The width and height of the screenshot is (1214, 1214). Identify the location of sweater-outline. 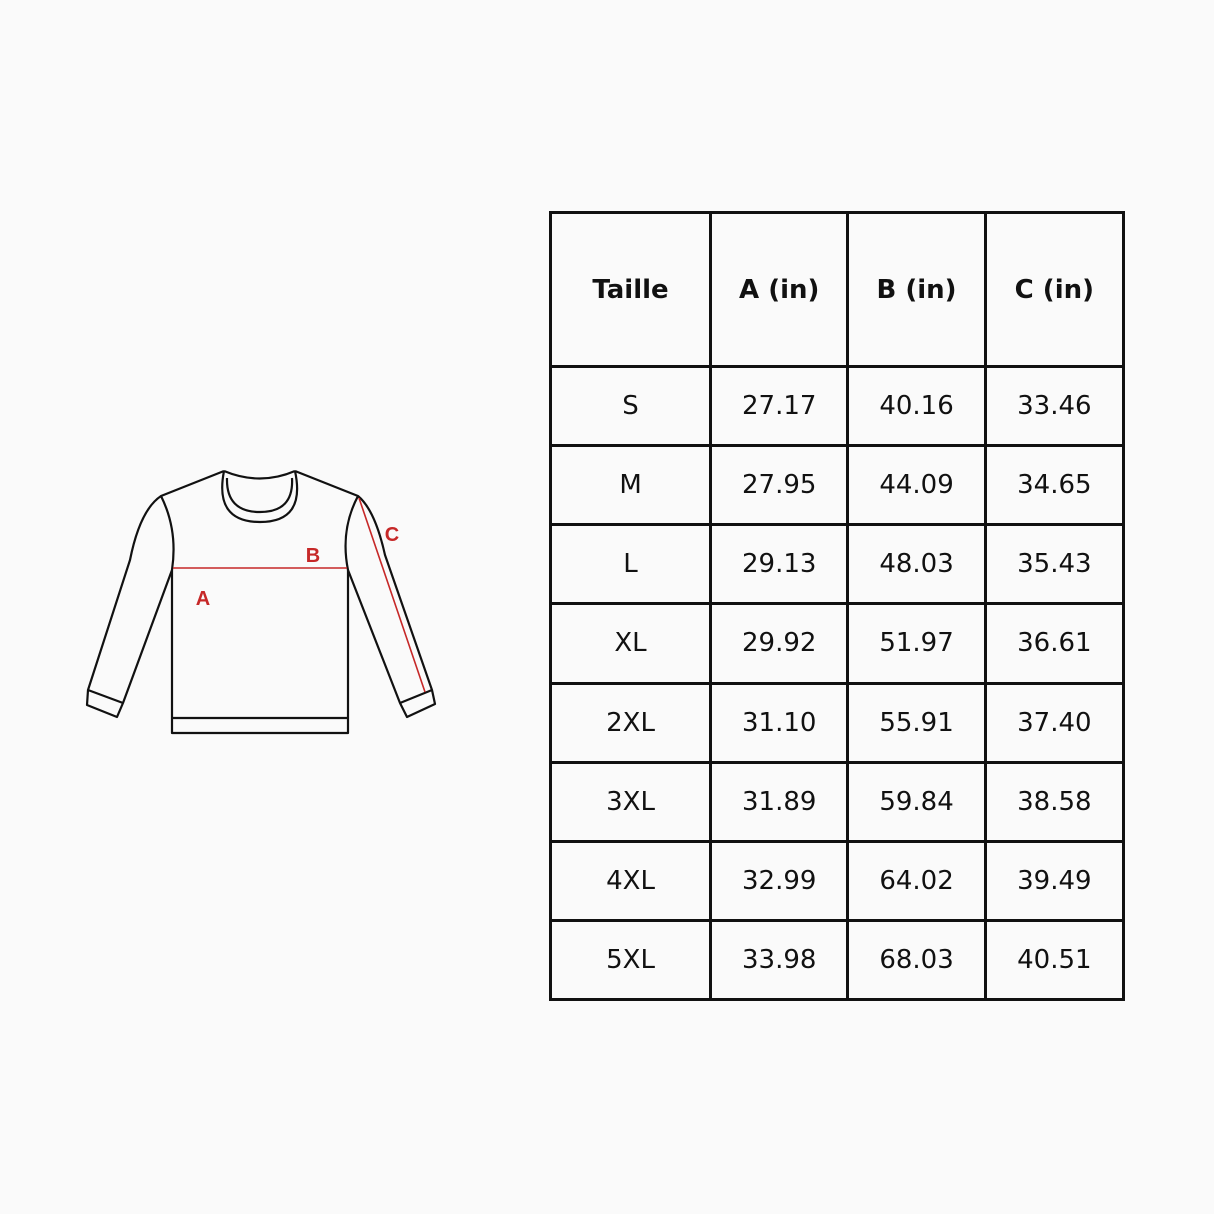
(261, 602).